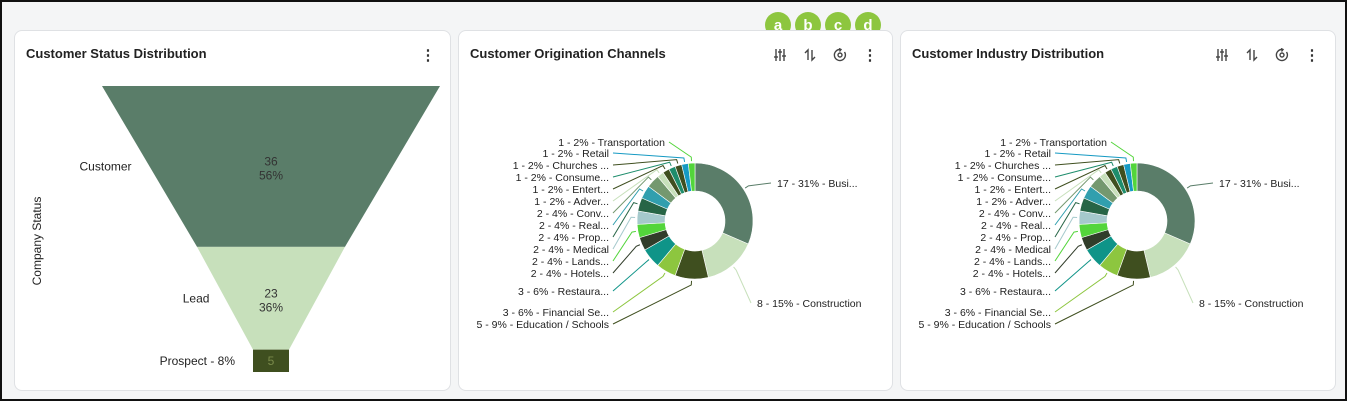 The image size is (1347, 401). I want to click on panel-title: Customer Status Distribution, so click(116, 53).